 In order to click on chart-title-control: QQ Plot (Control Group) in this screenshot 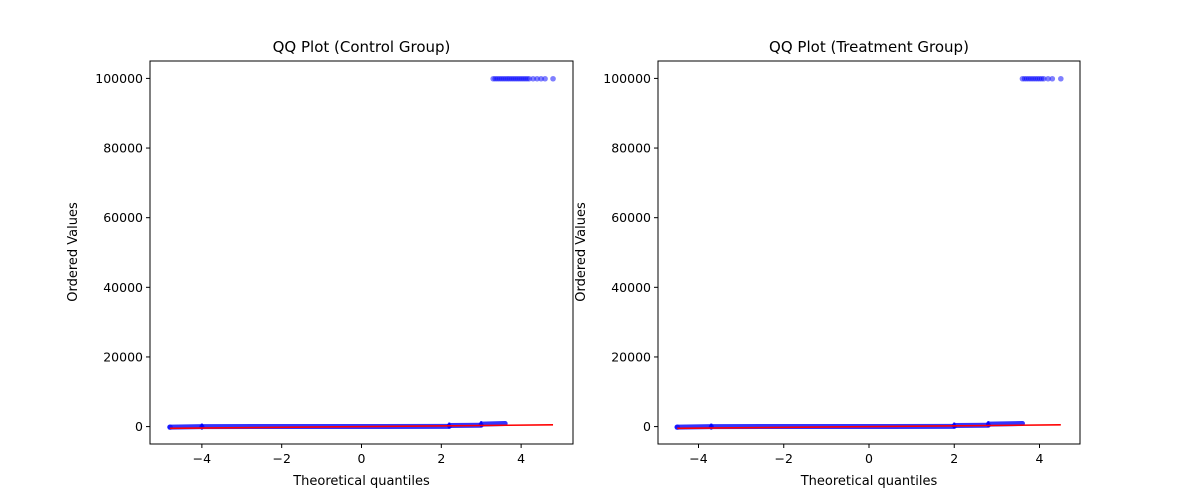, I will do `click(362, 47)`.